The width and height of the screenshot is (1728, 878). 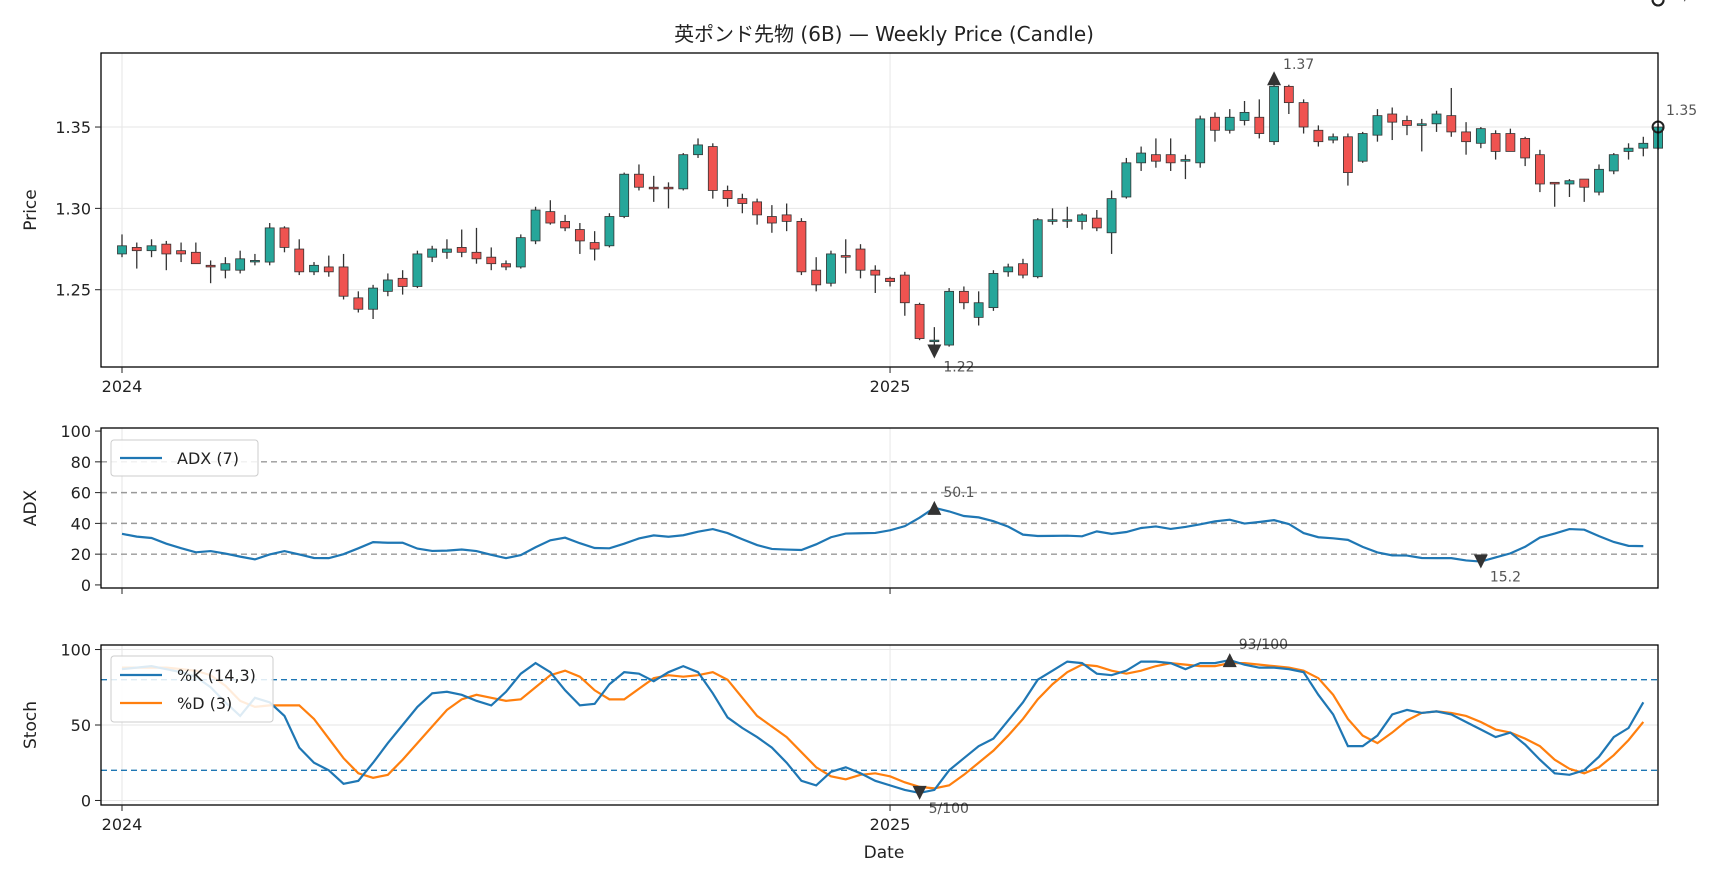 What do you see at coordinates (204, 703) in the screenshot?
I see `stoch-legend-d-label: %D (3)` at bounding box center [204, 703].